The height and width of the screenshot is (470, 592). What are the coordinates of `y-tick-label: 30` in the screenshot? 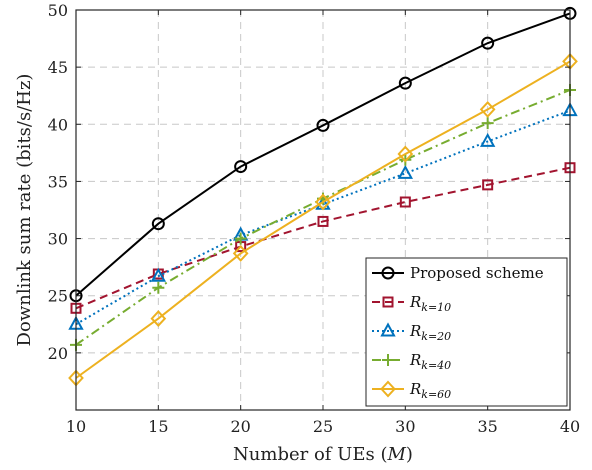 It's located at (58, 239).